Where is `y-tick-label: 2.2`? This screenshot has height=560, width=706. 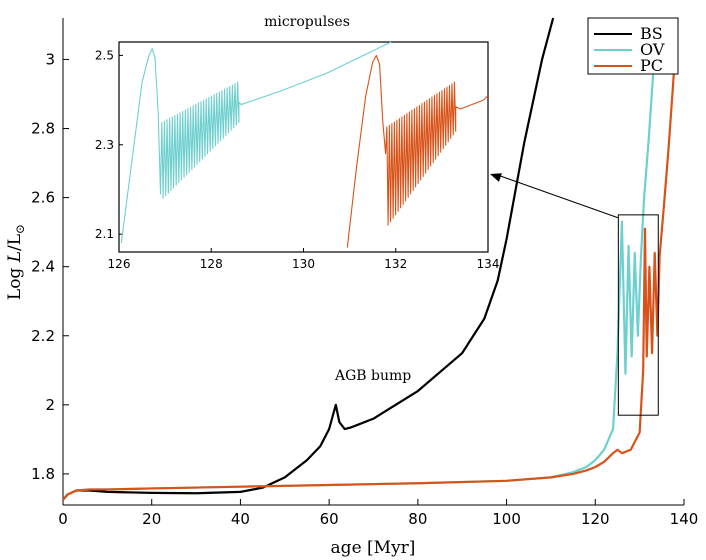 y-tick-label: 2.2 is located at coordinates (43, 336).